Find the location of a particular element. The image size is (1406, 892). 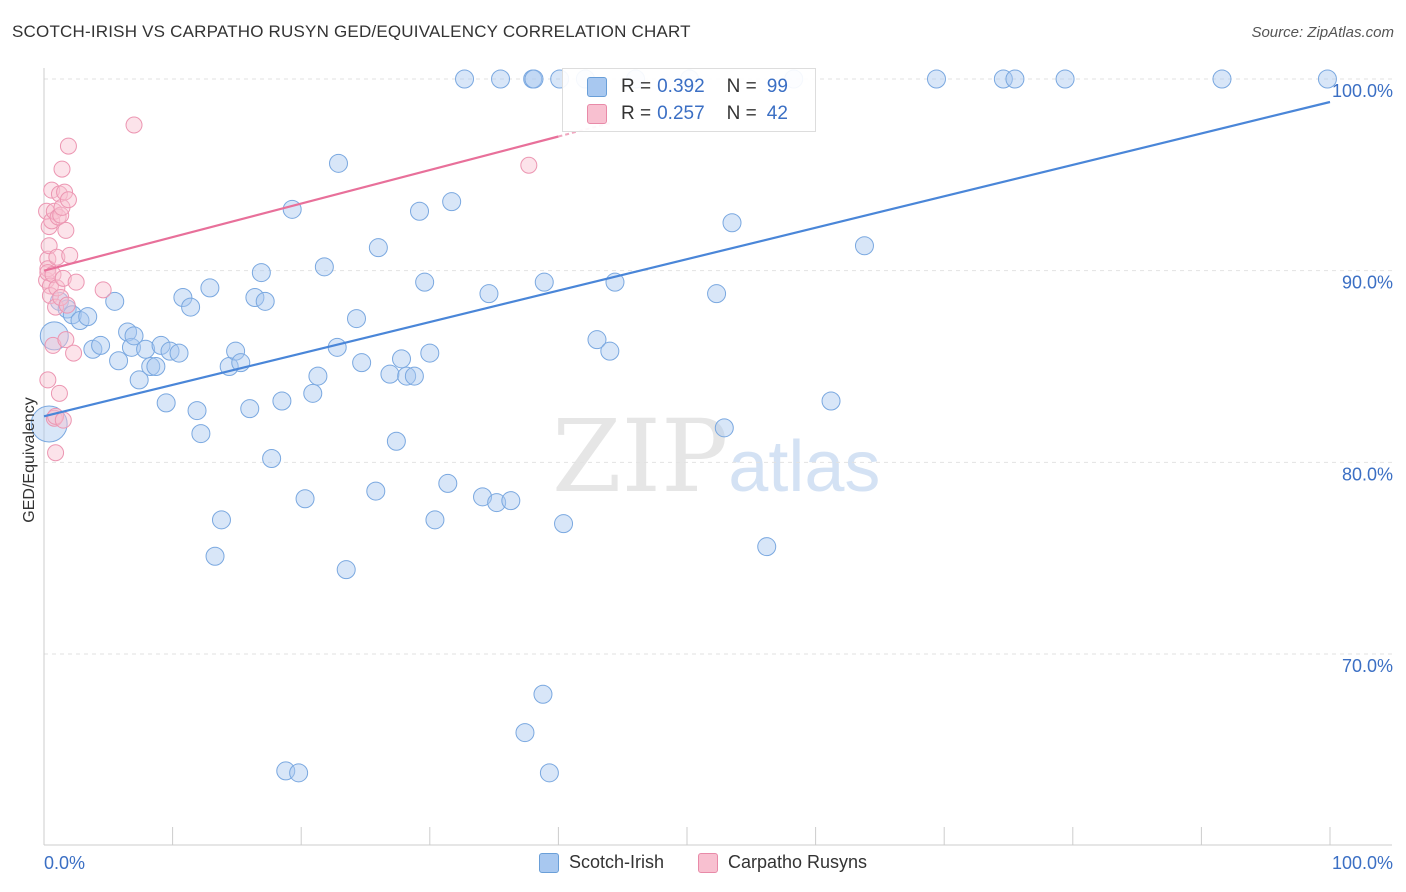

x-tick-label: 100.0% is located at coordinates (1362, 863).